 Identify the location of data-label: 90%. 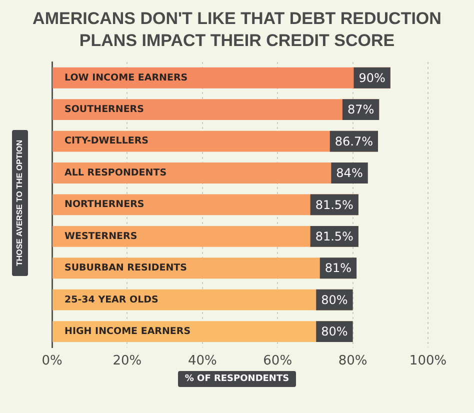
(372, 77).